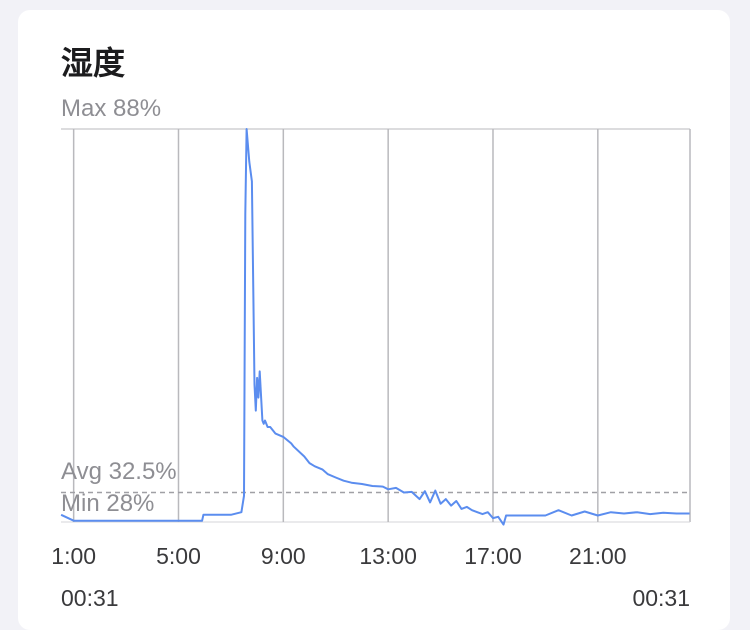 This screenshot has width=750, height=630. What do you see at coordinates (598, 556) in the screenshot?
I see `x-tick-label: 21:00` at bounding box center [598, 556].